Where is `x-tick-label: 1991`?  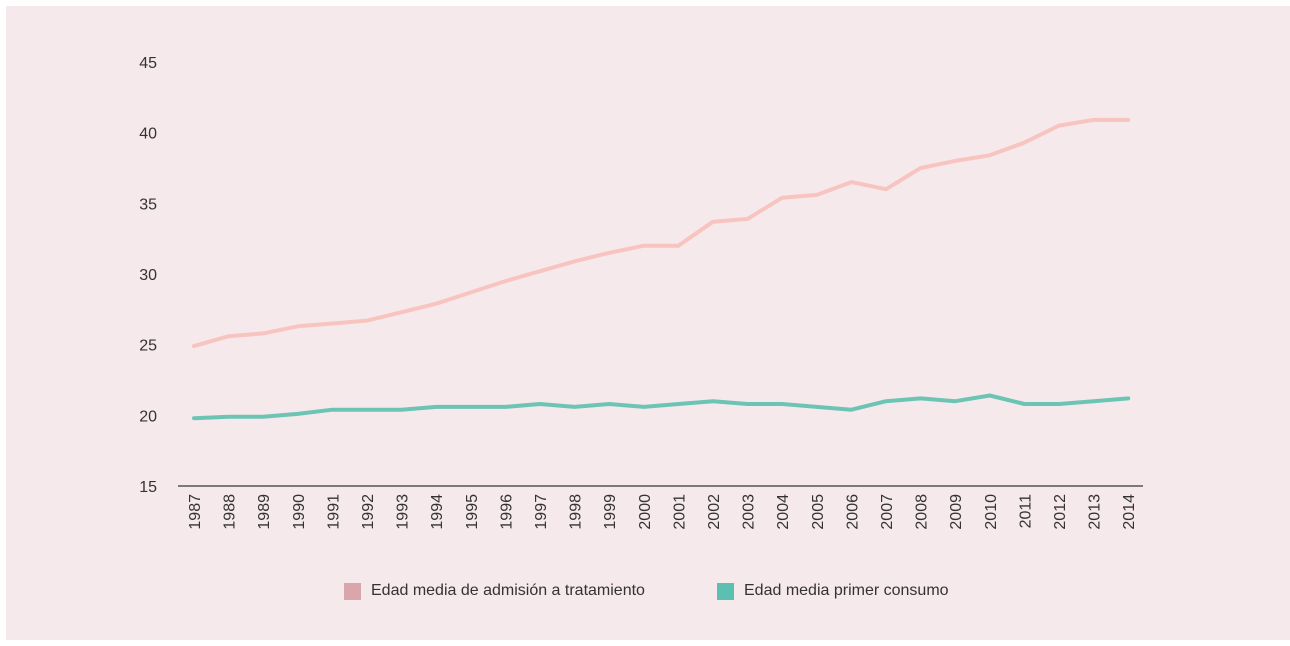
x-tick-label: 1991 is located at coordinates (333, 512).